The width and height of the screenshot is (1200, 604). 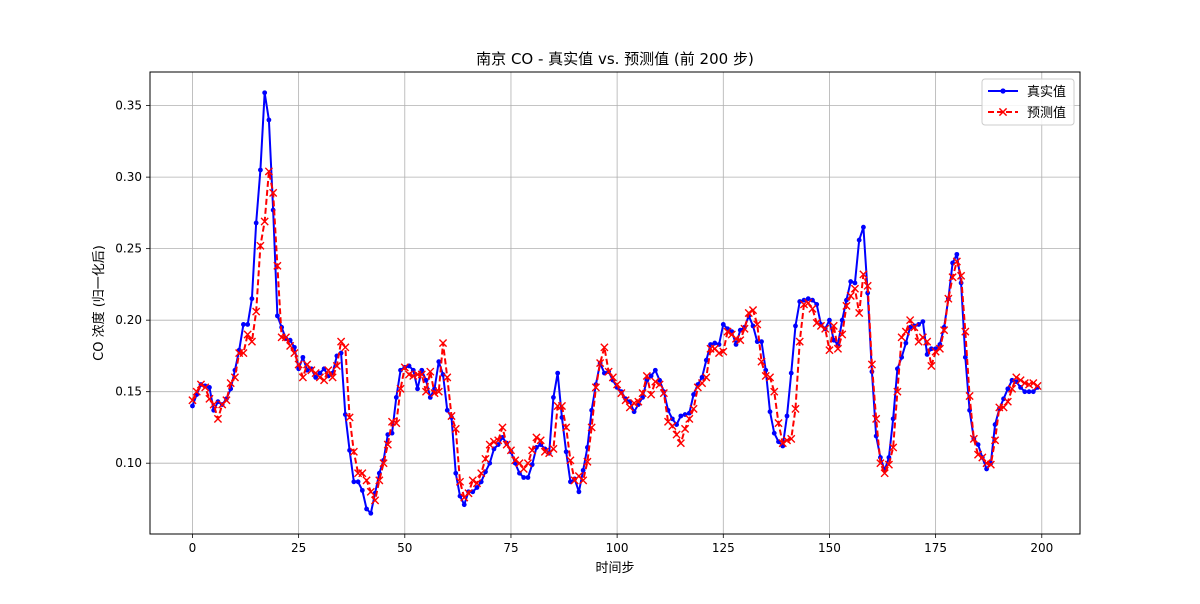 What do you see at coordinates (128, 177) in the screenshot?
I see `y-tick-label: 0.30` at bounding box center [128, 177].